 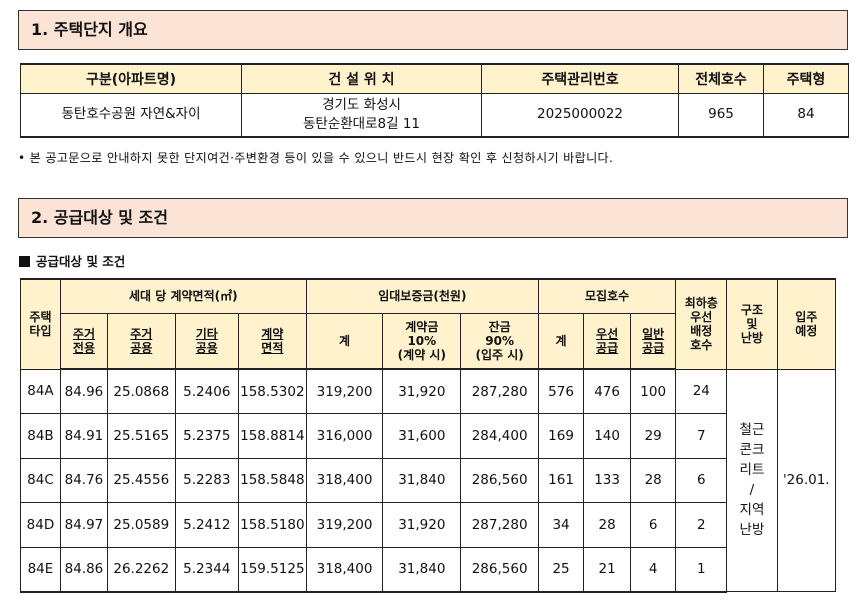 What do you see at coordinates (701, 391) in the screenshot?
I see `cell-lowest-floor: 24` at bounding box center [701, 391].